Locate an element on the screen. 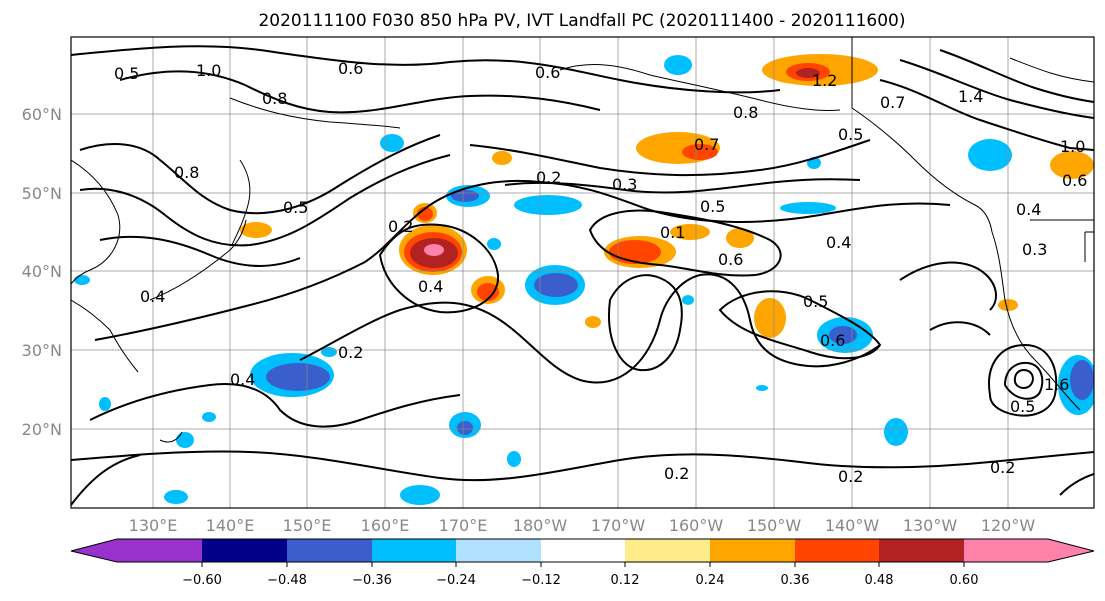  colorbar-tick-label: −0.36 is located at coordinates (372, 580).